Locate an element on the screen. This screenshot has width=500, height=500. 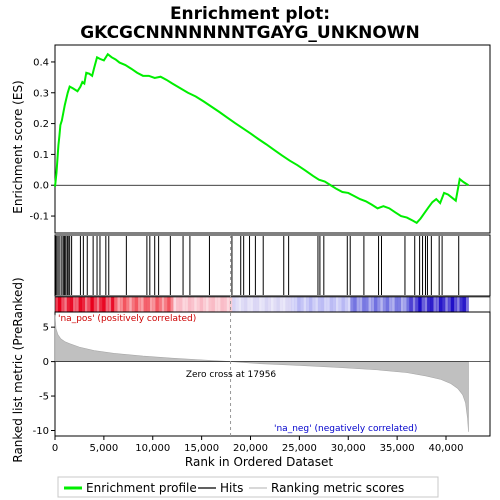
x-tick-label: 5,000 is located at coordinates (104, 448).